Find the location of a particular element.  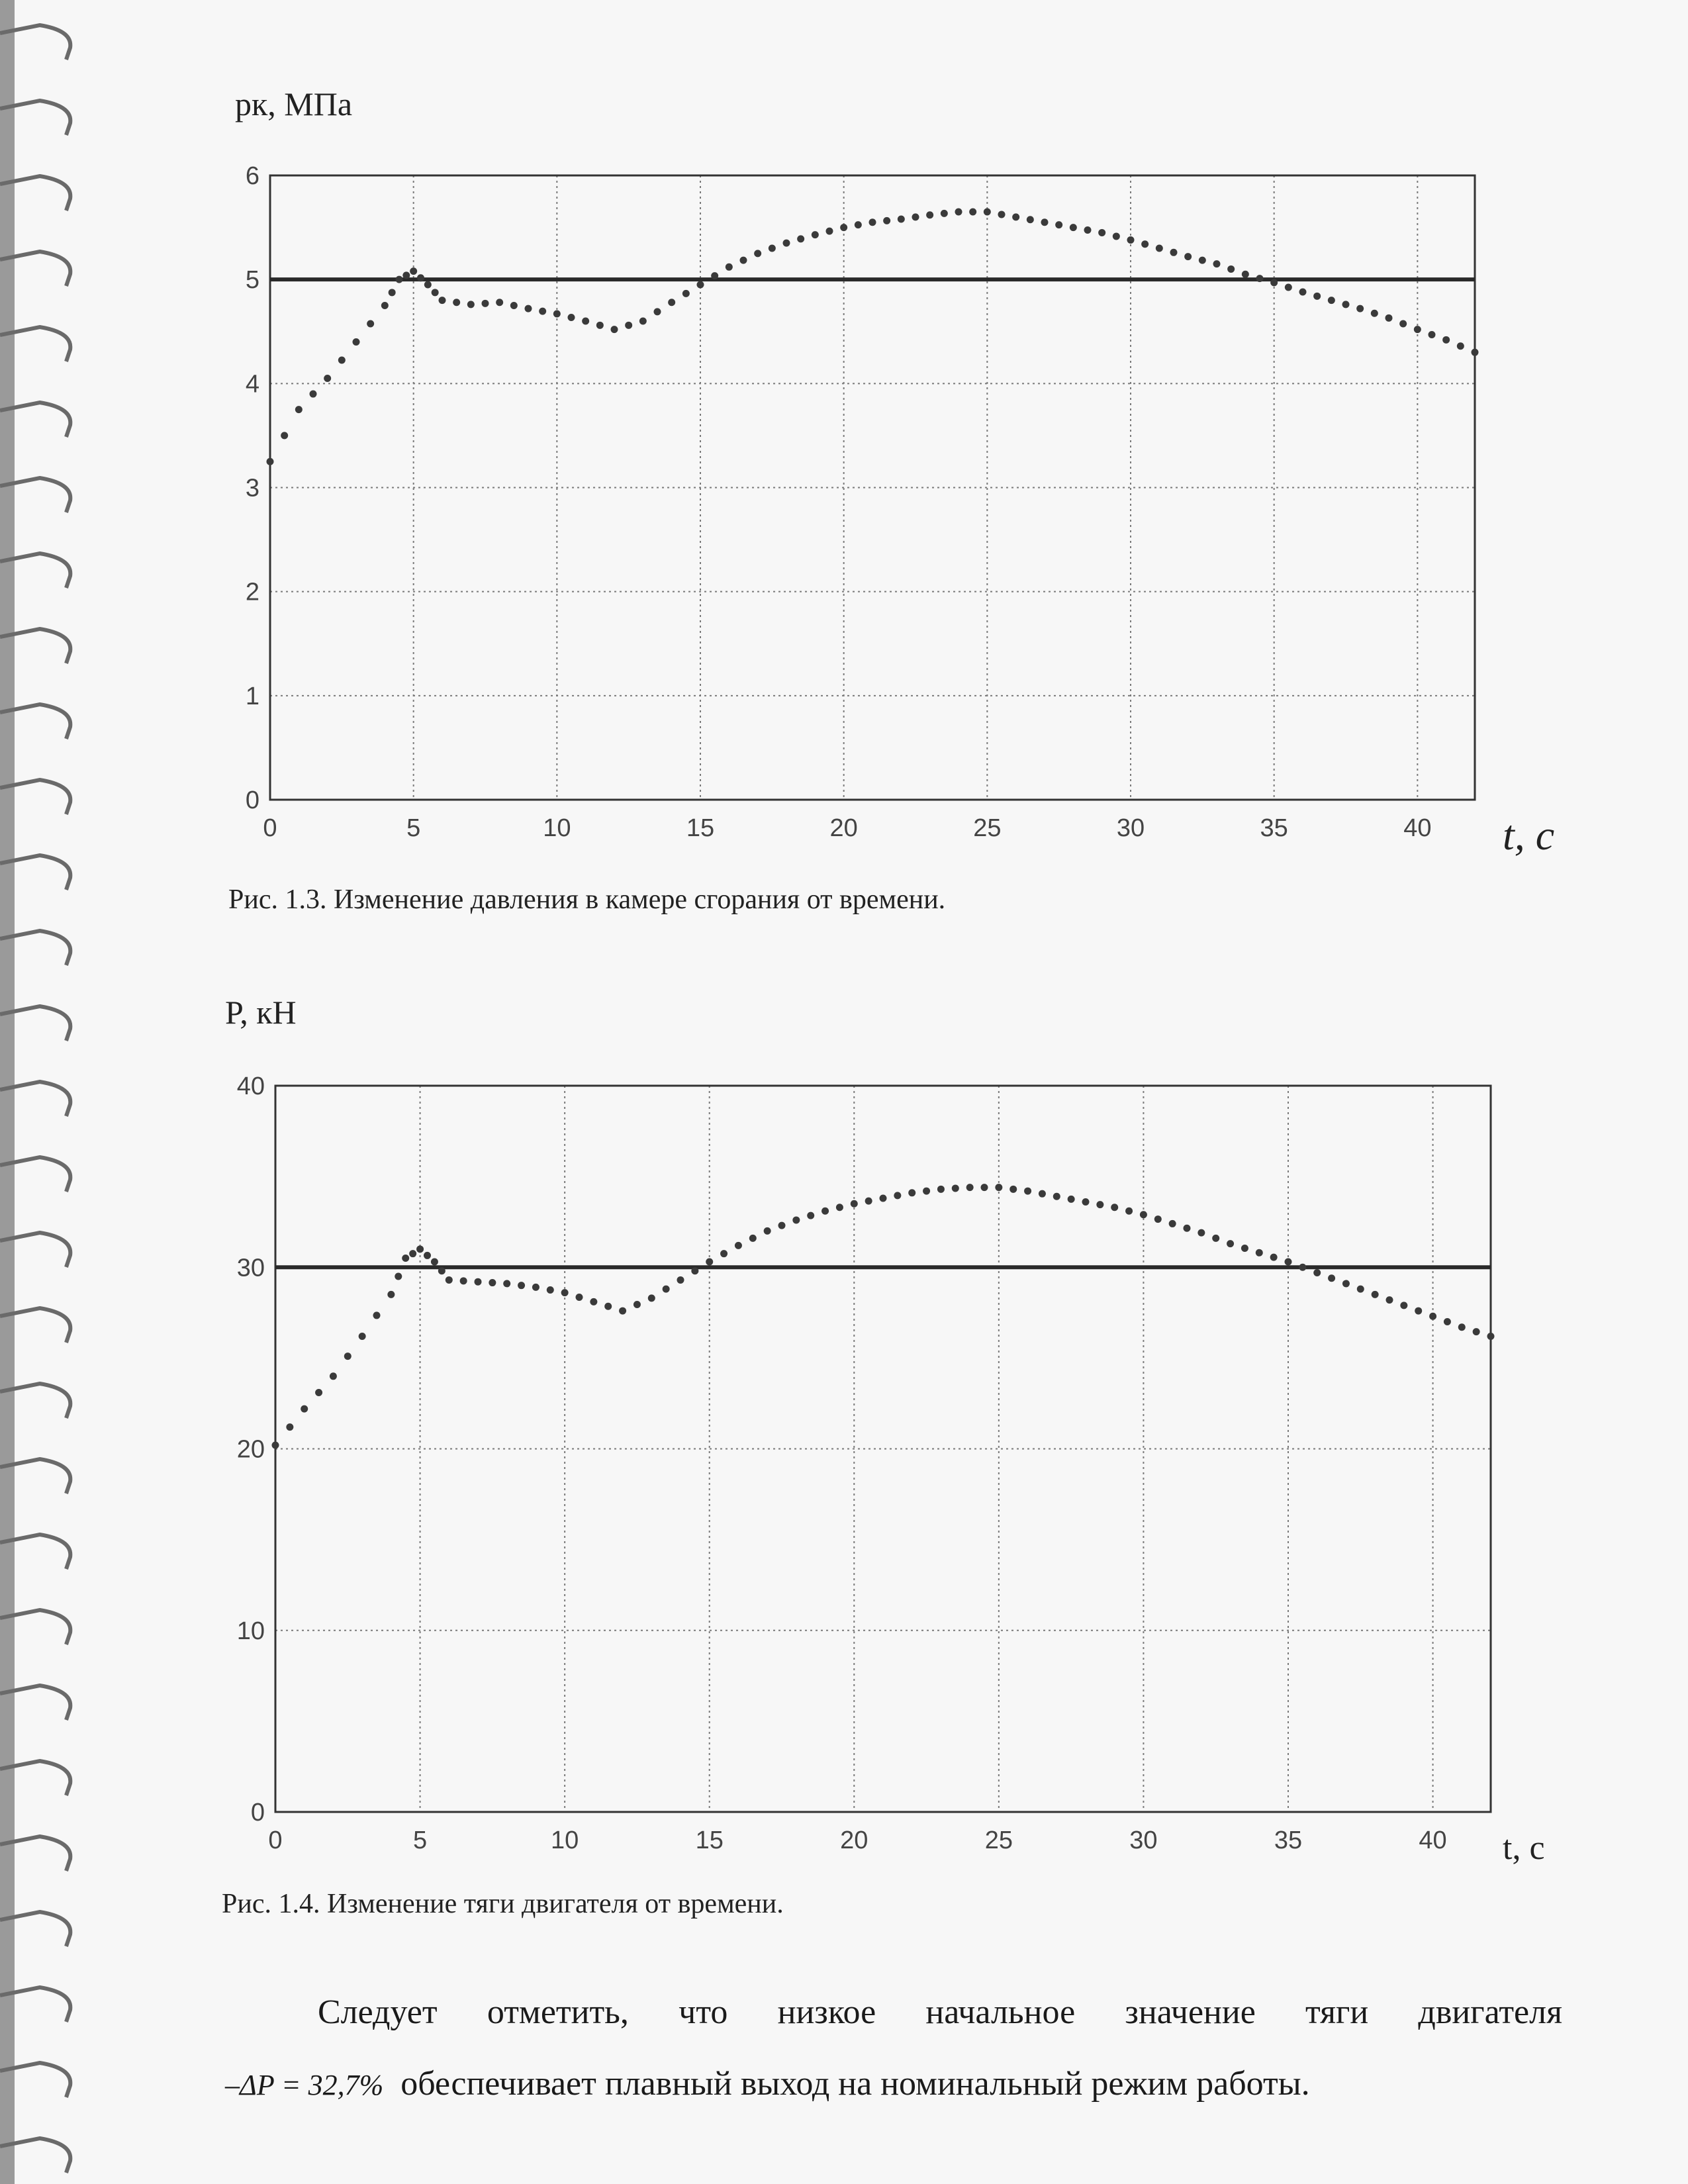

chart1-y-tick-label: 2 is located at coordinates (252, 592).